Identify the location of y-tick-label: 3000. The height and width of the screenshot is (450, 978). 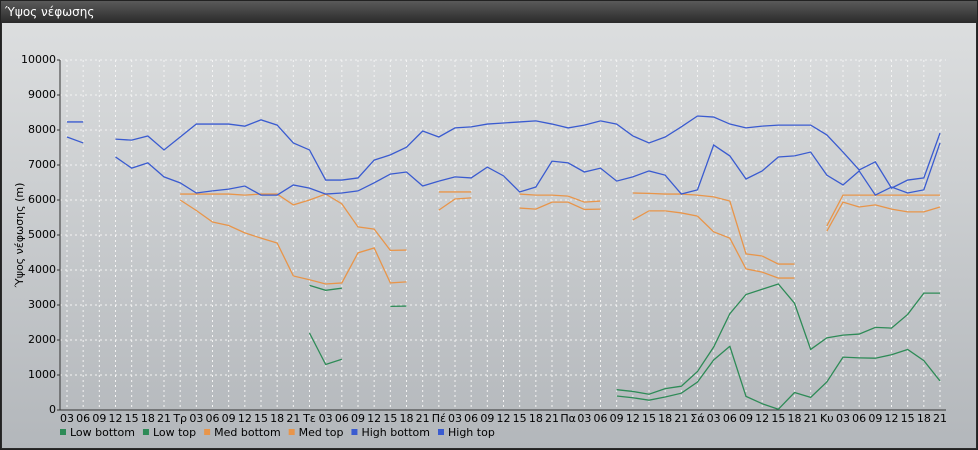
(42, 304).